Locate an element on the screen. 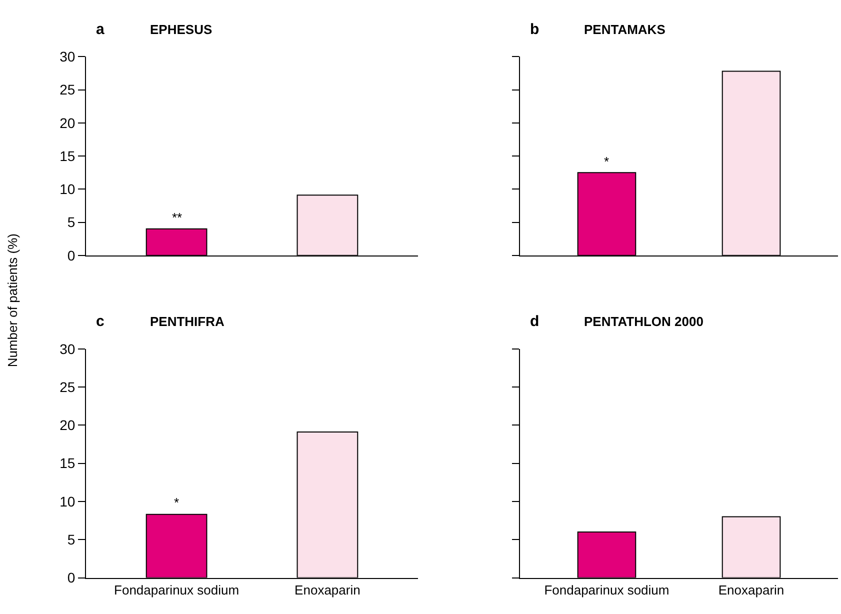 This screenshot has height=614, width=841. chart-title: EPHESUS is located at coordinates (181, 29).